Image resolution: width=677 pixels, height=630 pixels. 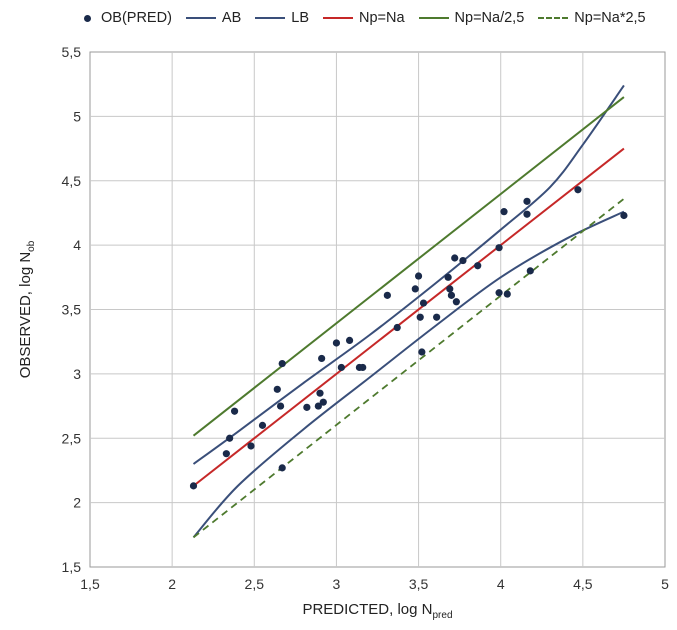 What do you see at coordinates (136, 18) in the screenshot?
I see `legend-label: OB(PRED)` at bounding box center [136, 18].